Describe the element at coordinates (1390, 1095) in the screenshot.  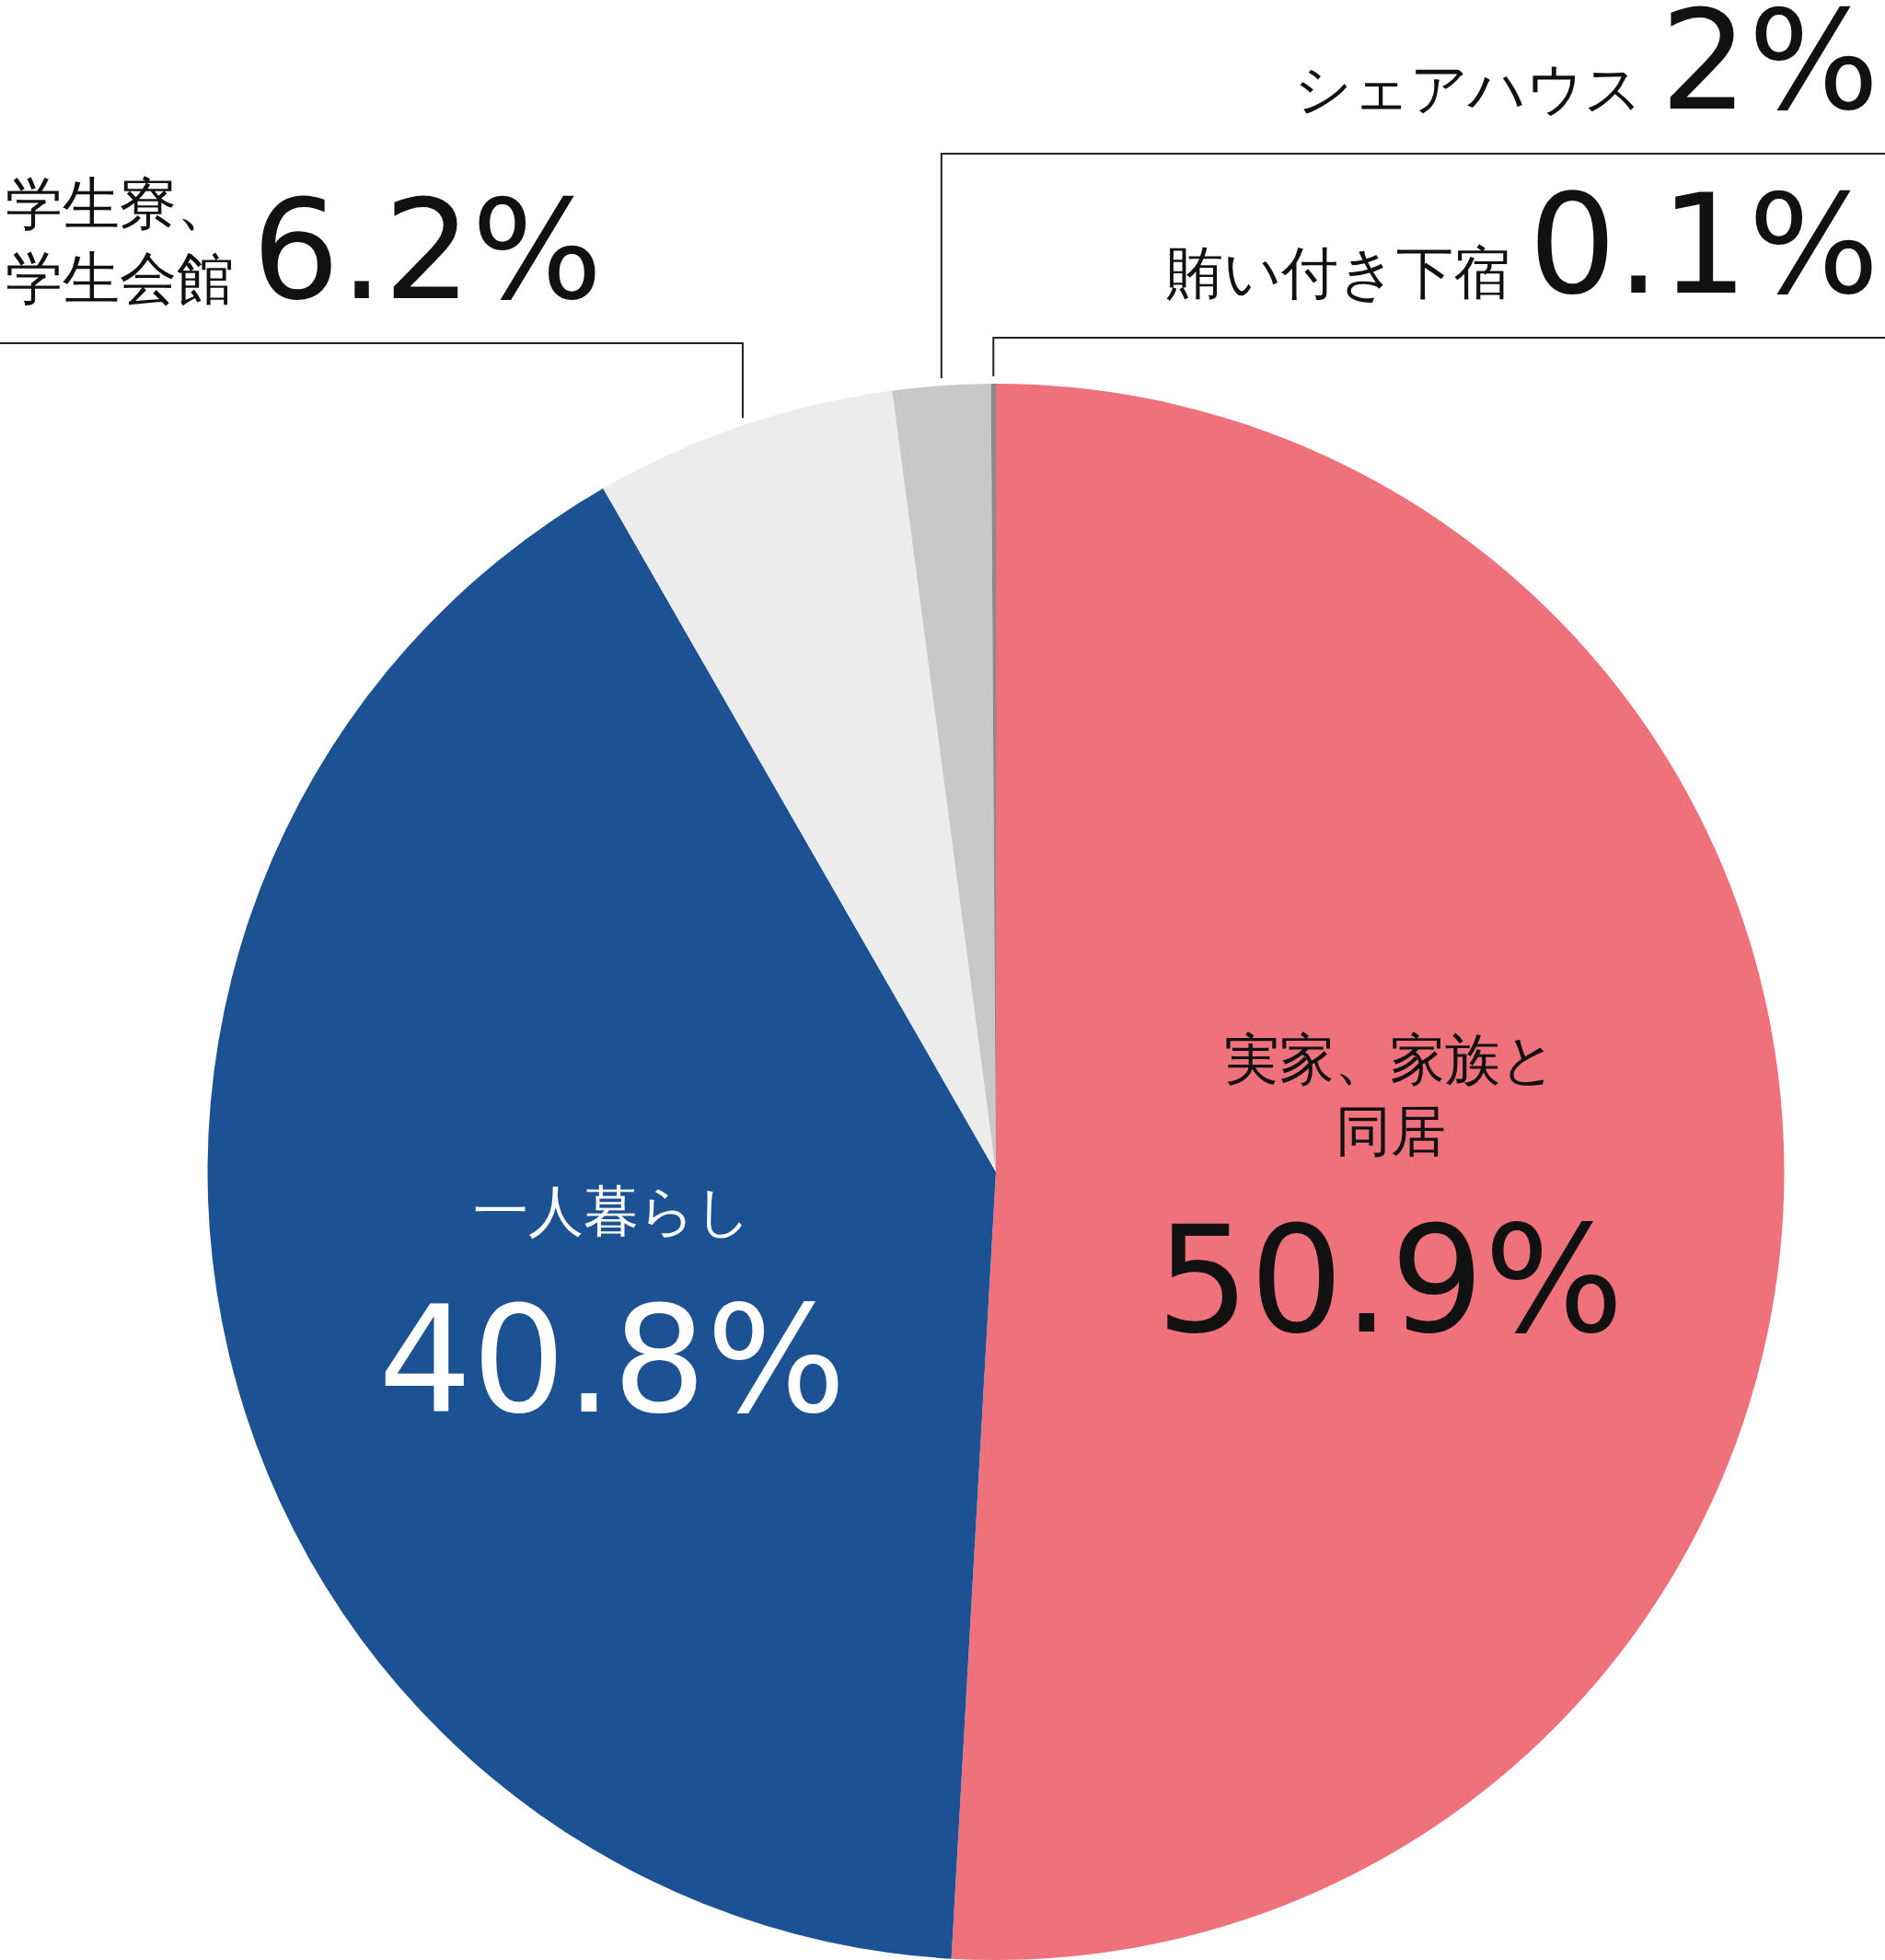
I see `slice-label: 実家、家族と同居` at that location.